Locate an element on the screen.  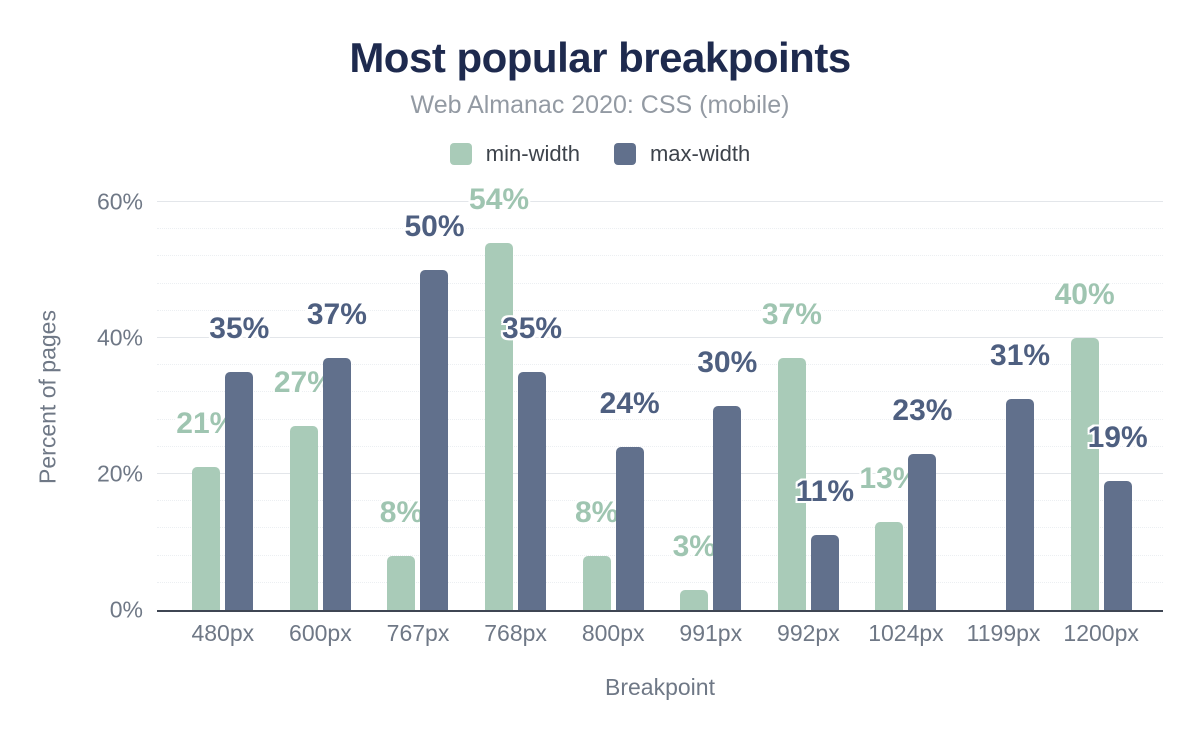
max-width-bar: 23% is located at coordinates (922, 502).